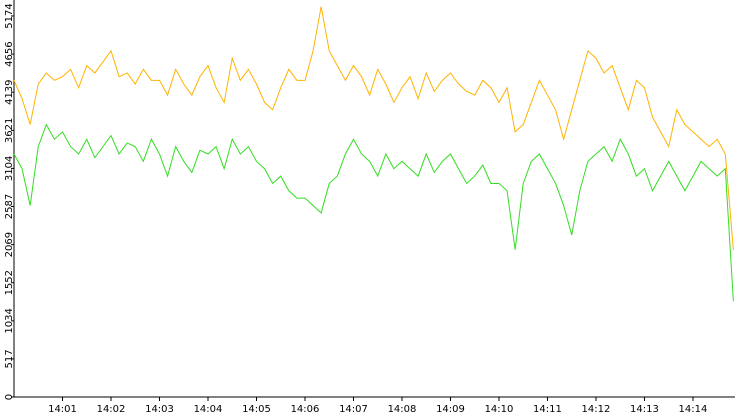  I want to click on x-tick-label: 14:12, so click(596, 409).